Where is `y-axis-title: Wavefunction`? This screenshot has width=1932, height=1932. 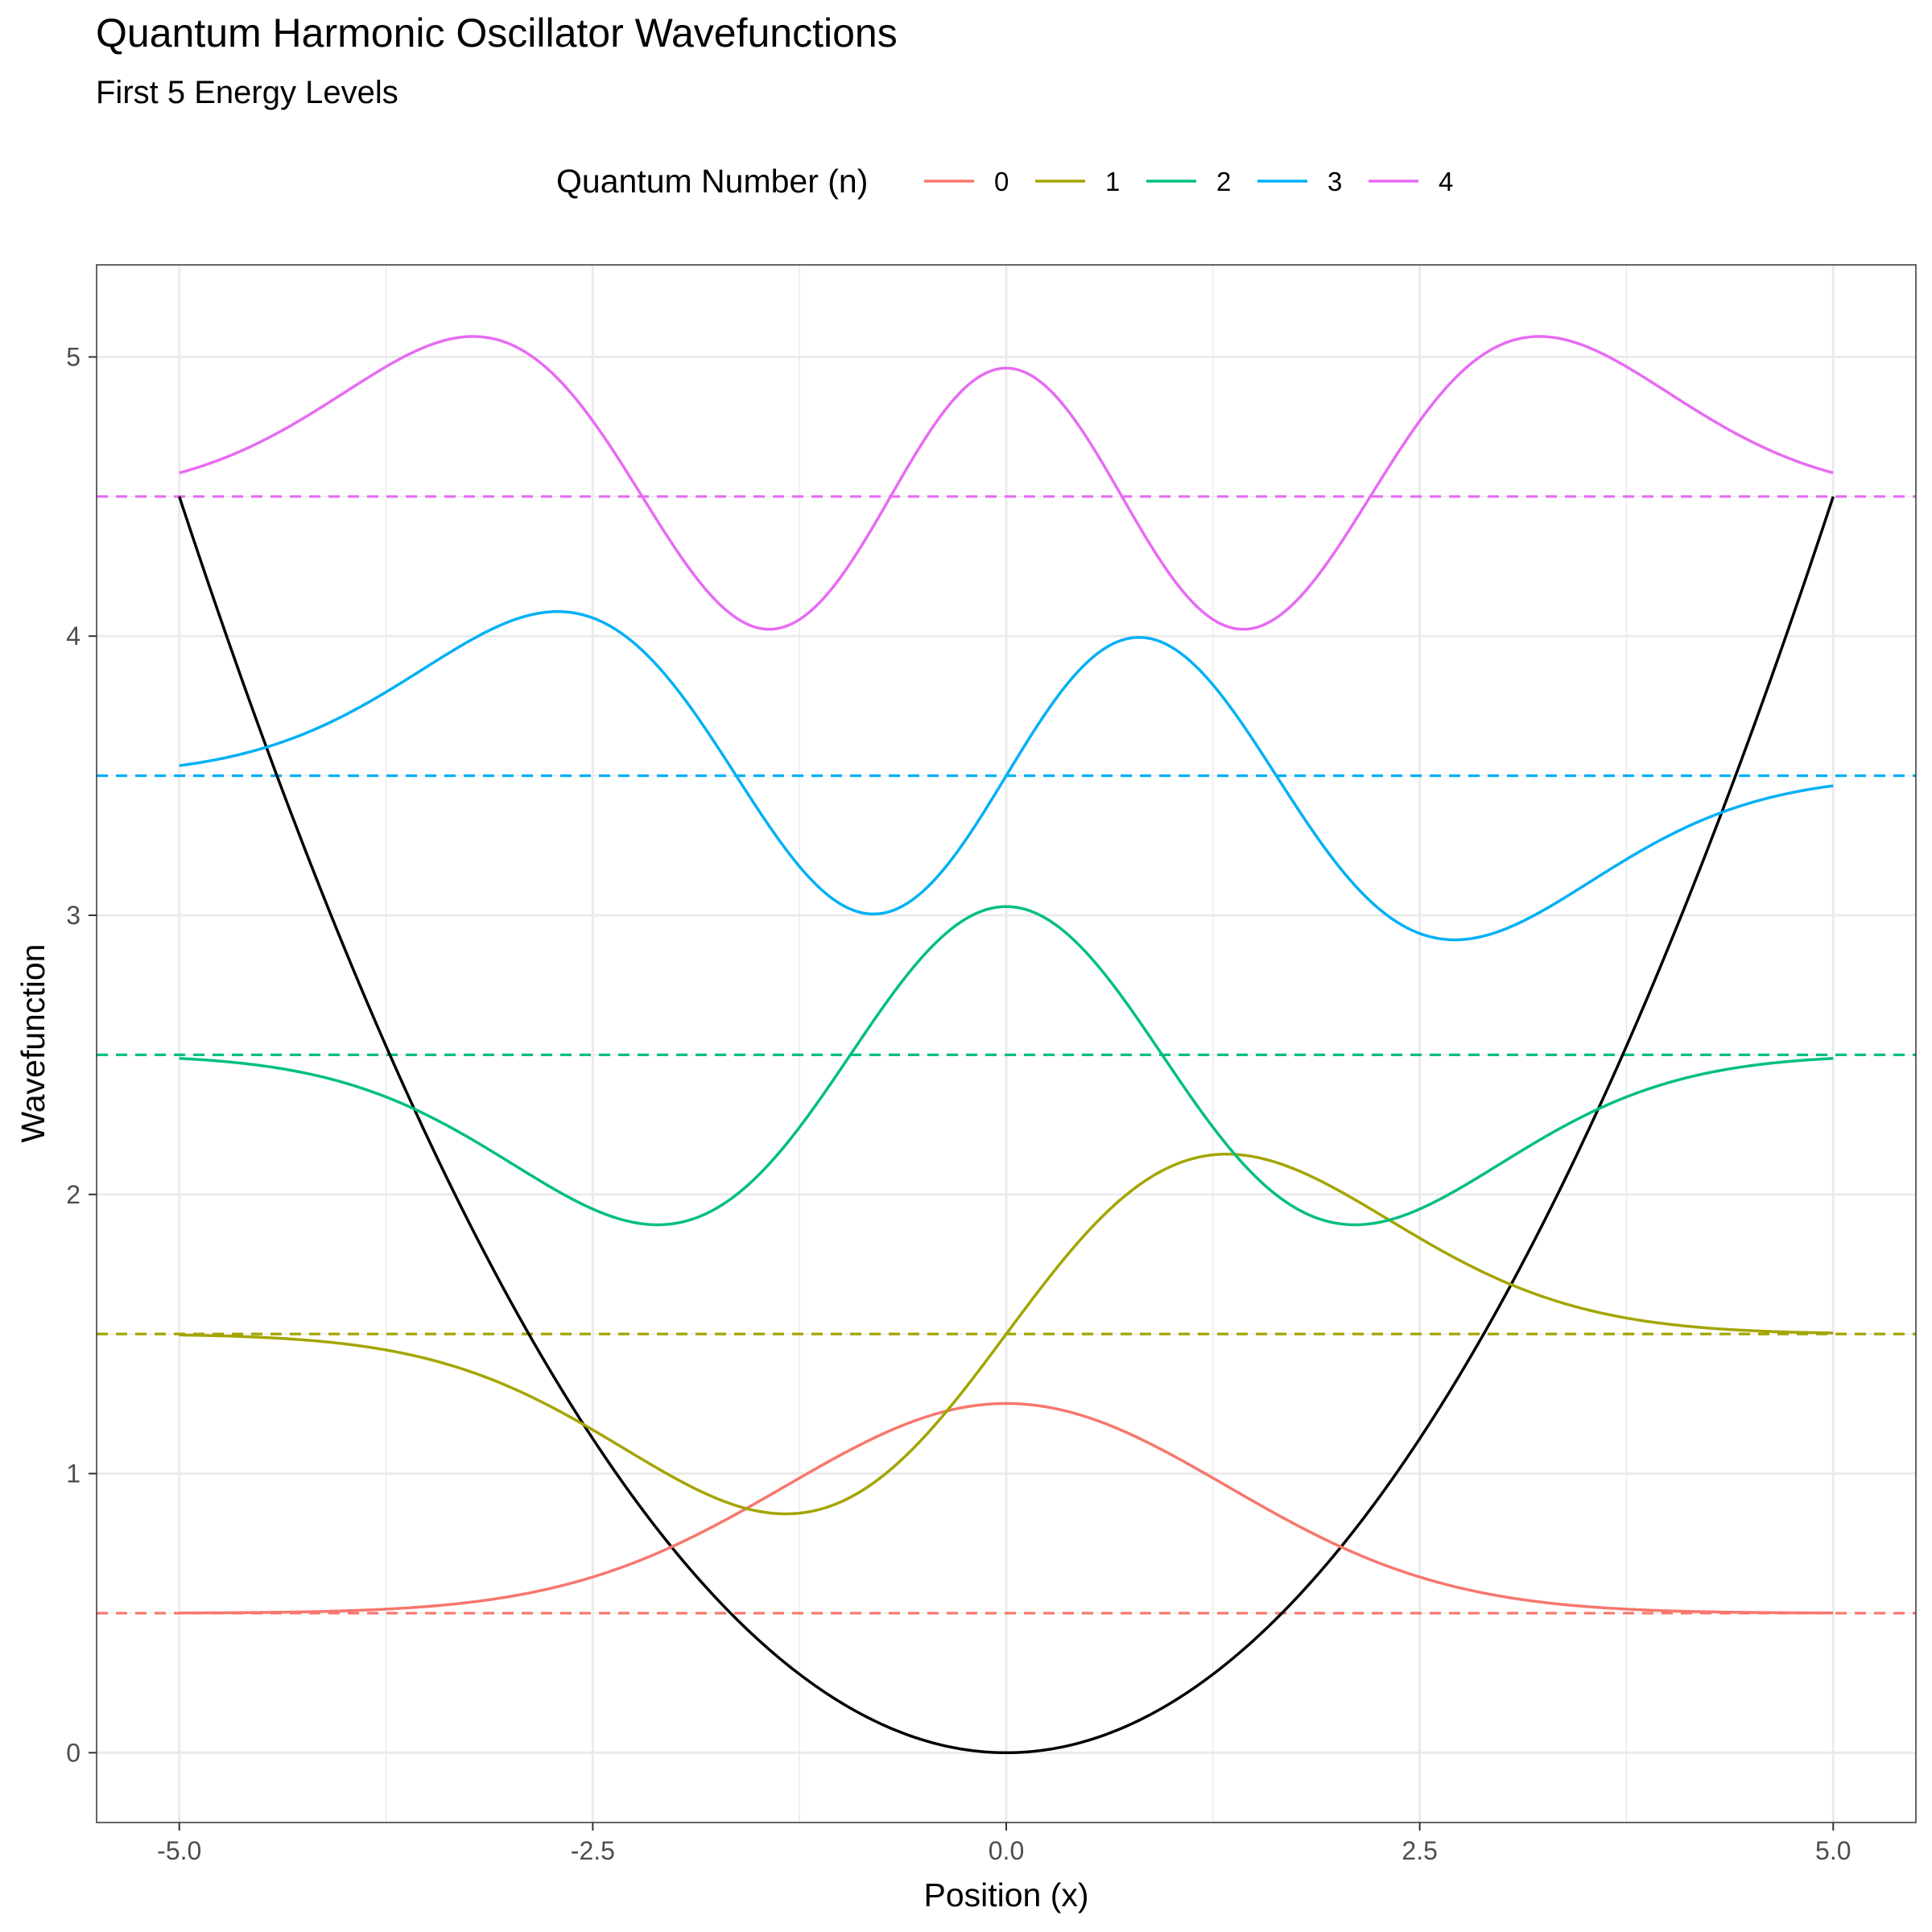 y-axis-title: Wavefunction is located at coordinates (33, 1043).